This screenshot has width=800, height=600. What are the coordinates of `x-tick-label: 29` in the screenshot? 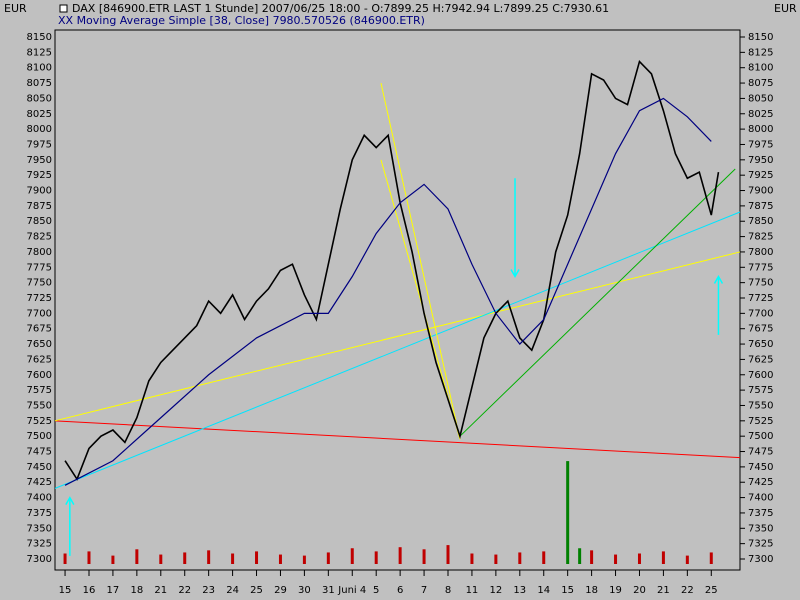 It's located at (280, 590).